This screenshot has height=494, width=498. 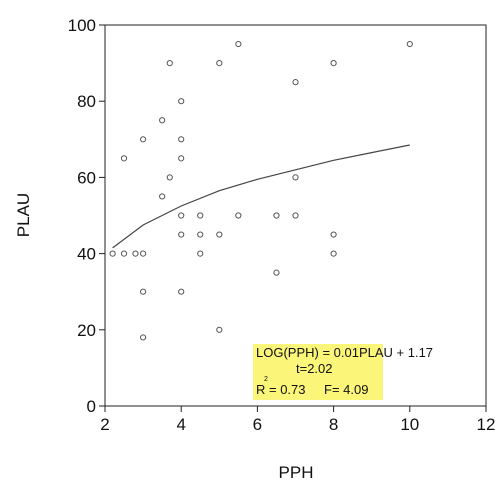 I want to click on x-axis-title: PPH, so click(x=296, y=472).